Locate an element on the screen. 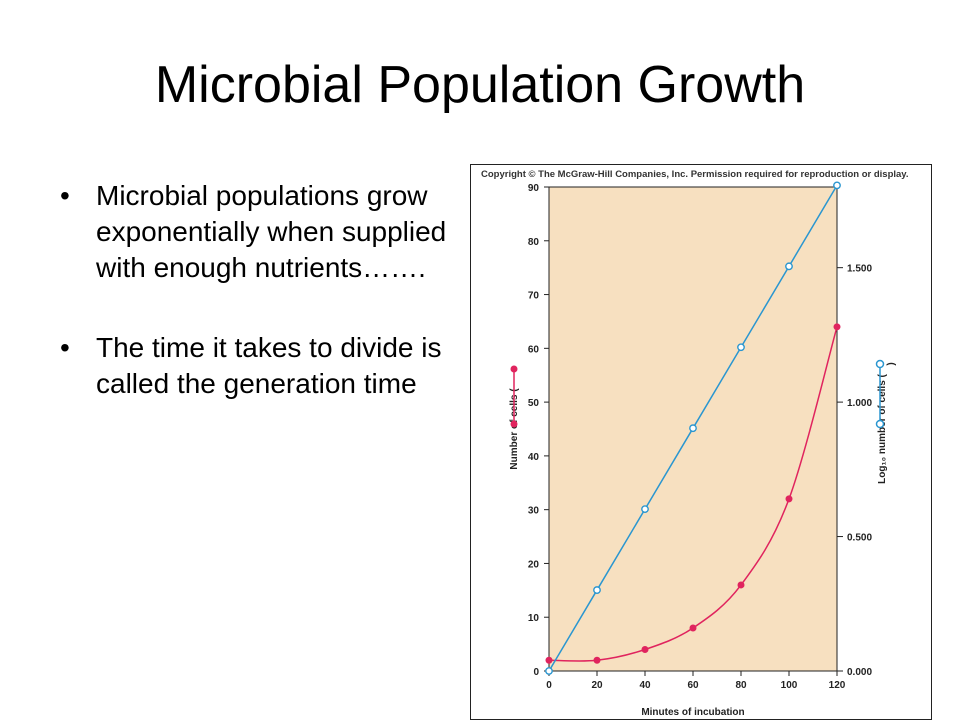  y-right-tick-label: 0.000 is located at coordinates (859, 672).